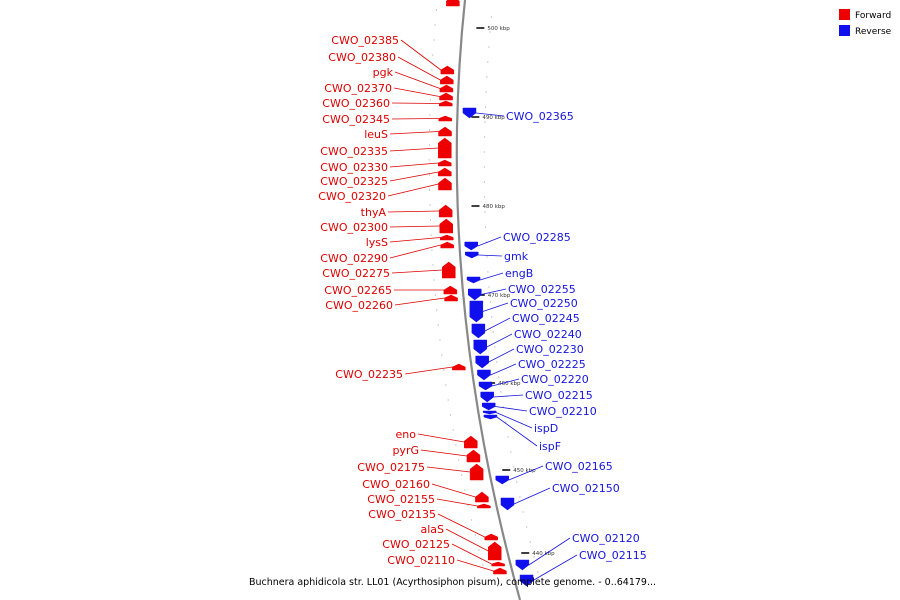  Describe the element at coordinates (606, 538) in the screenshot. I see `reverse-gene-label: CWO_02120` at that location.